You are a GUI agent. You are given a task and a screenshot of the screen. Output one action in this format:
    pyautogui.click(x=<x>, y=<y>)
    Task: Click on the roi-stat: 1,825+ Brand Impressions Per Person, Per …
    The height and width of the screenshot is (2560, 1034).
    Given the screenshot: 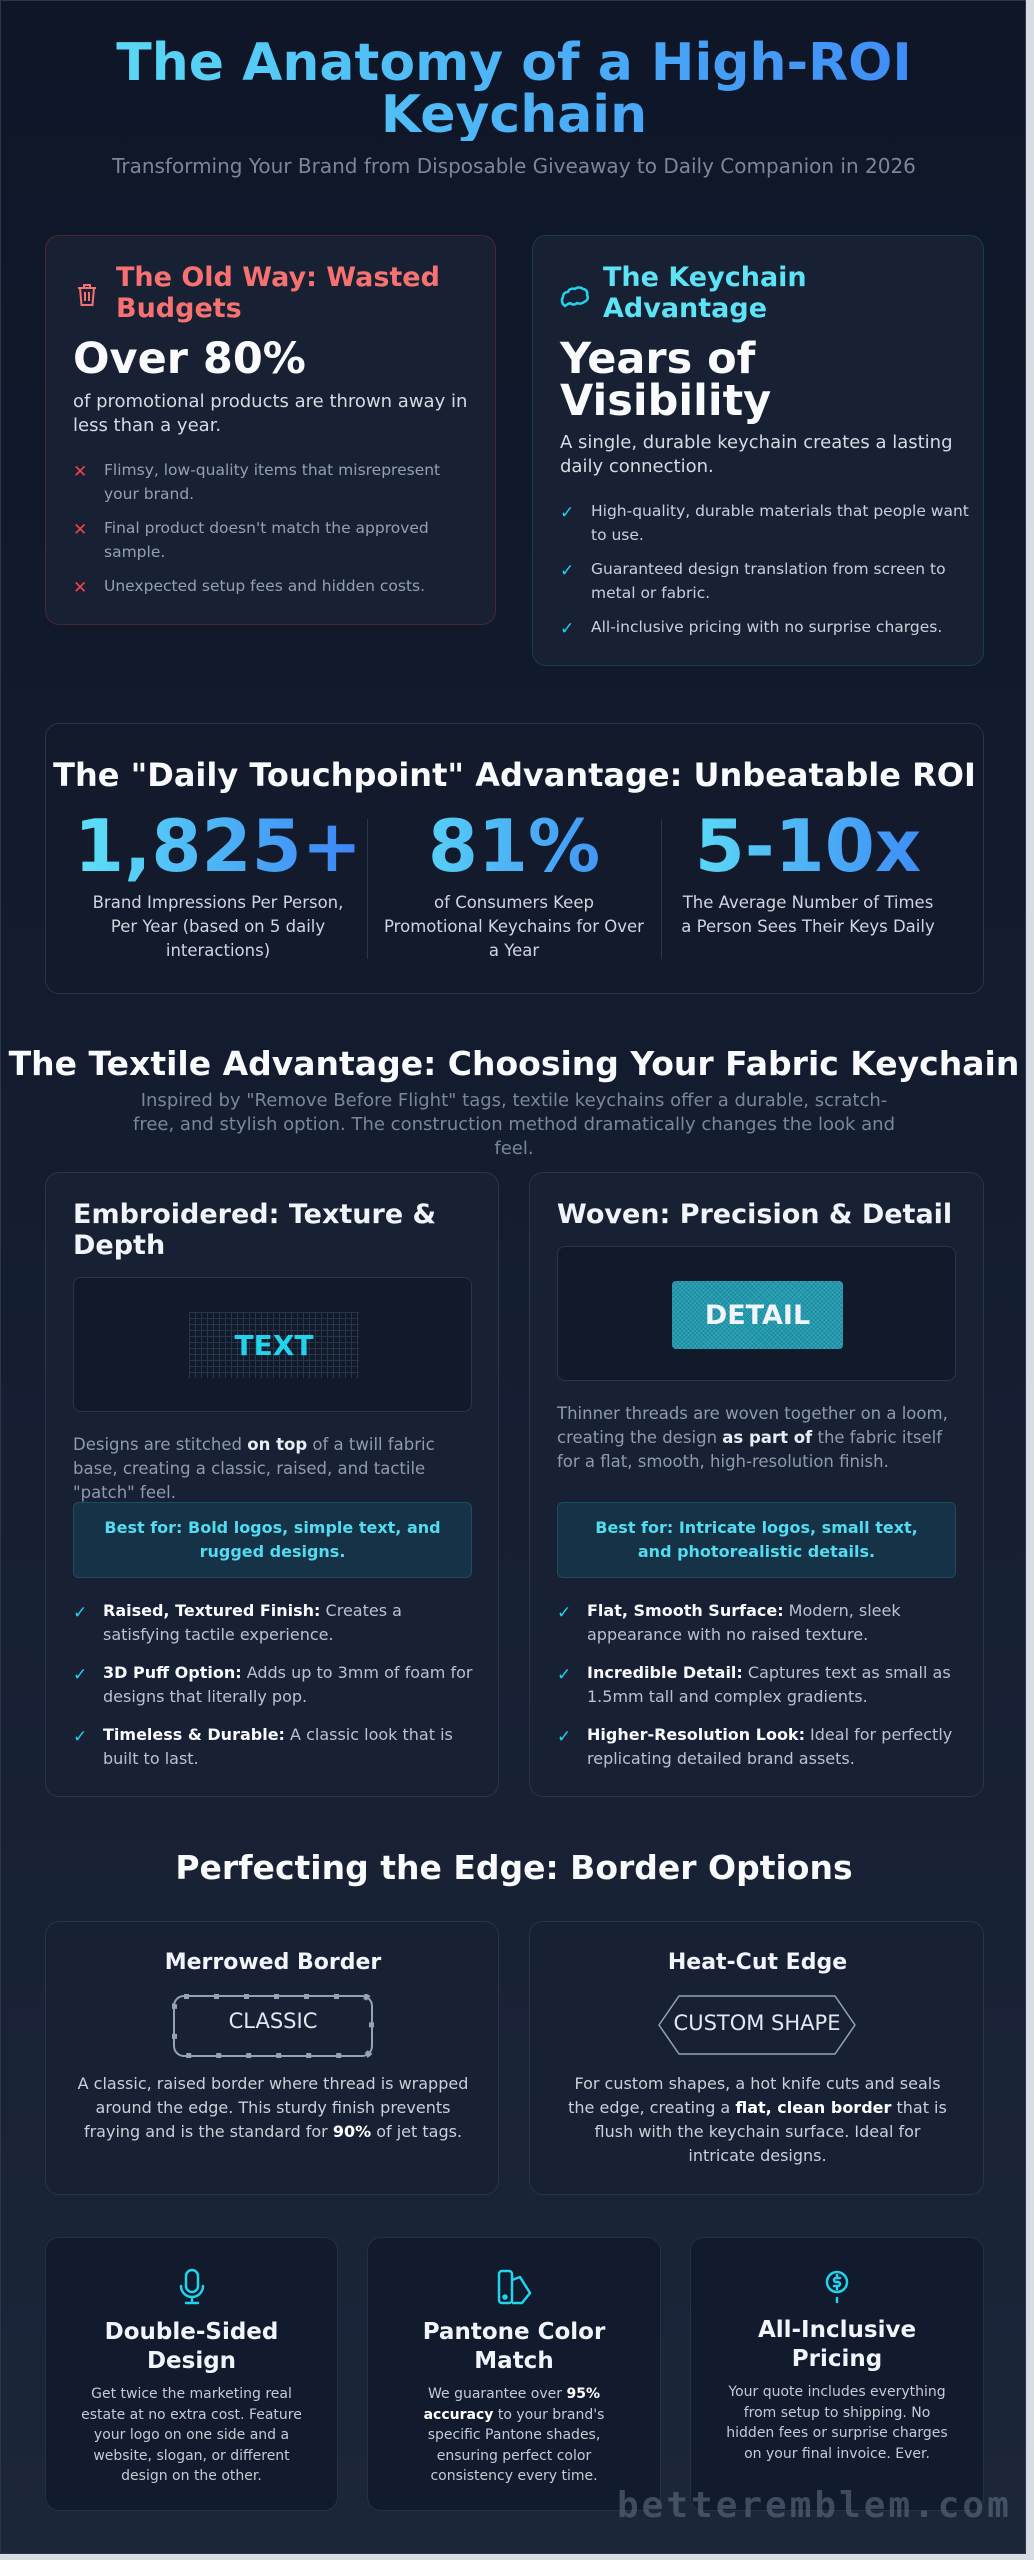 What is the action you would take?
    pyautogui.click(x=218, y=882)
    